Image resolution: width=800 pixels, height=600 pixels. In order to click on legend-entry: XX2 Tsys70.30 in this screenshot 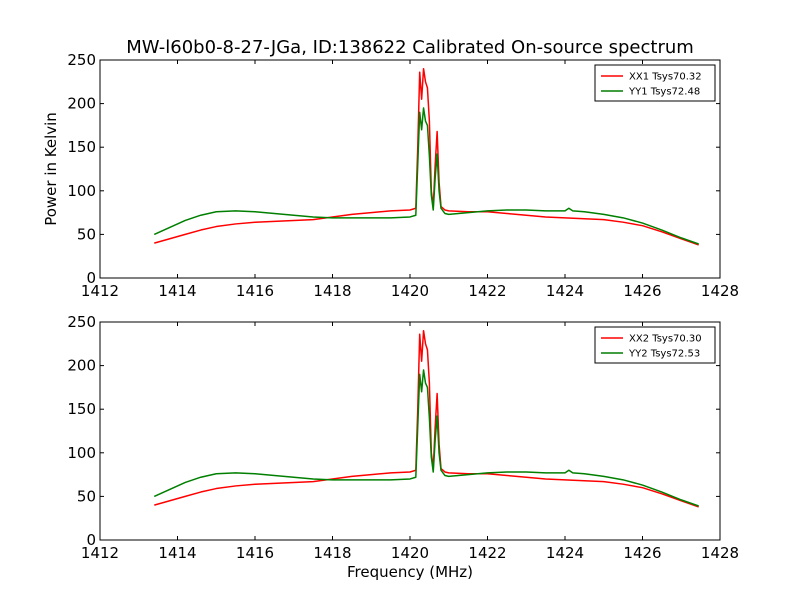, I will do `click(665, 339)`.